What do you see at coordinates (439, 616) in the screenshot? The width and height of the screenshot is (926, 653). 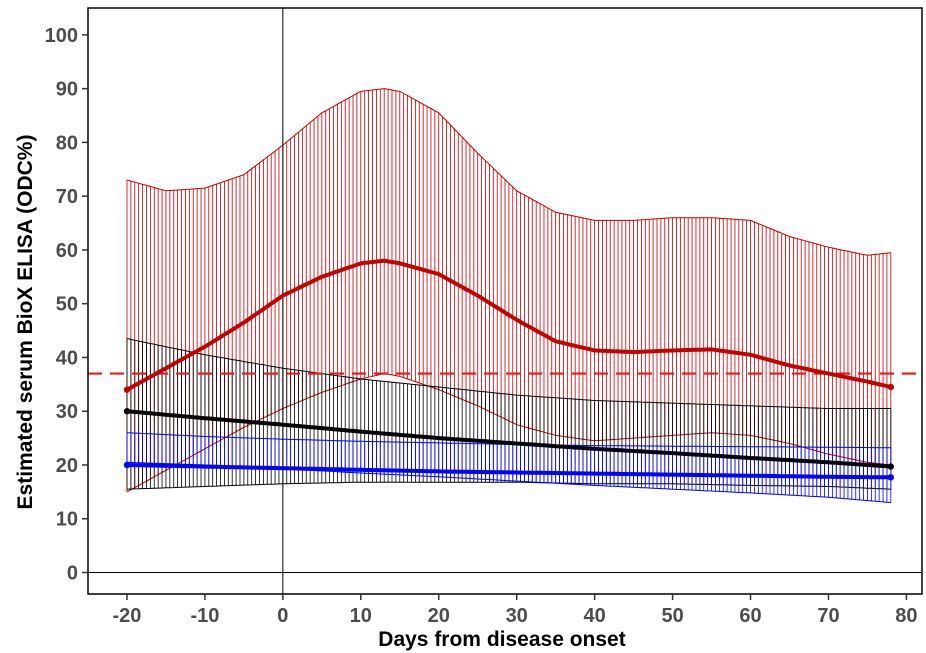 I see `x-tick-label: 20` at bounding box center [439, 616].